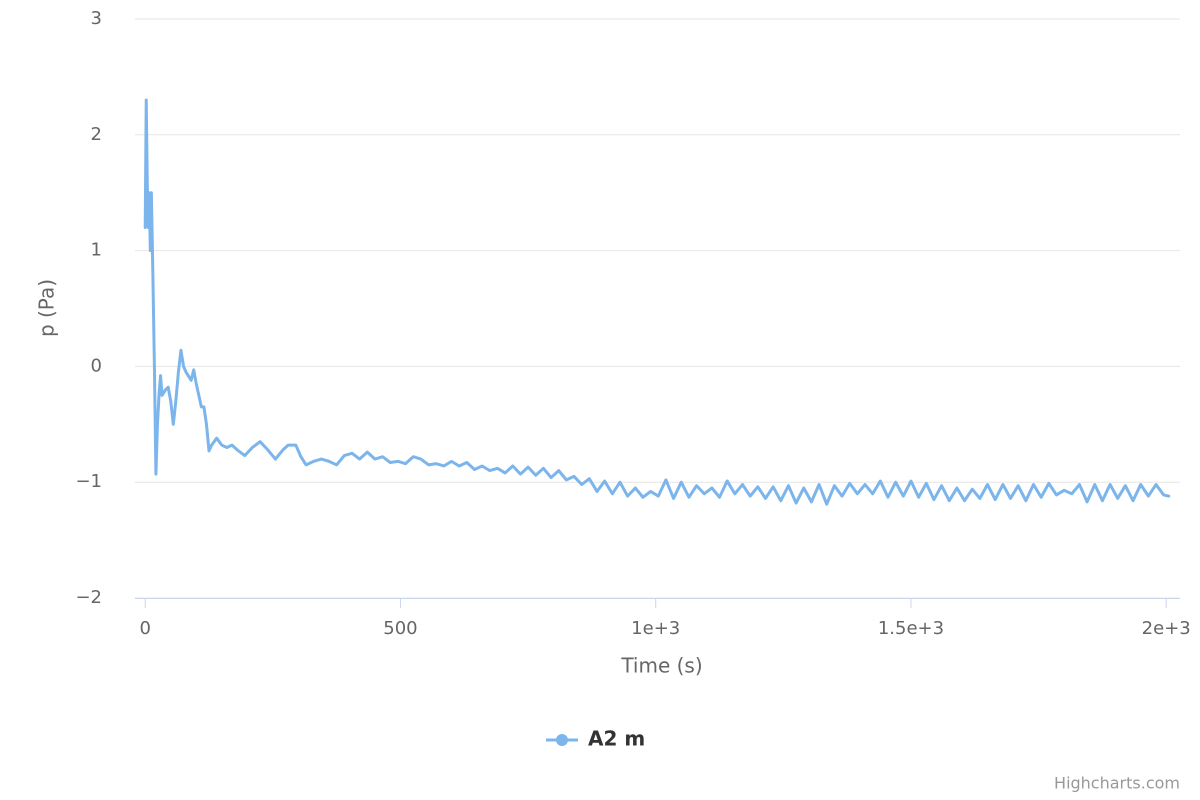 This screenshot has height=800, width=1200. I want to click on x-tick-label: 0, so click(144, 628).